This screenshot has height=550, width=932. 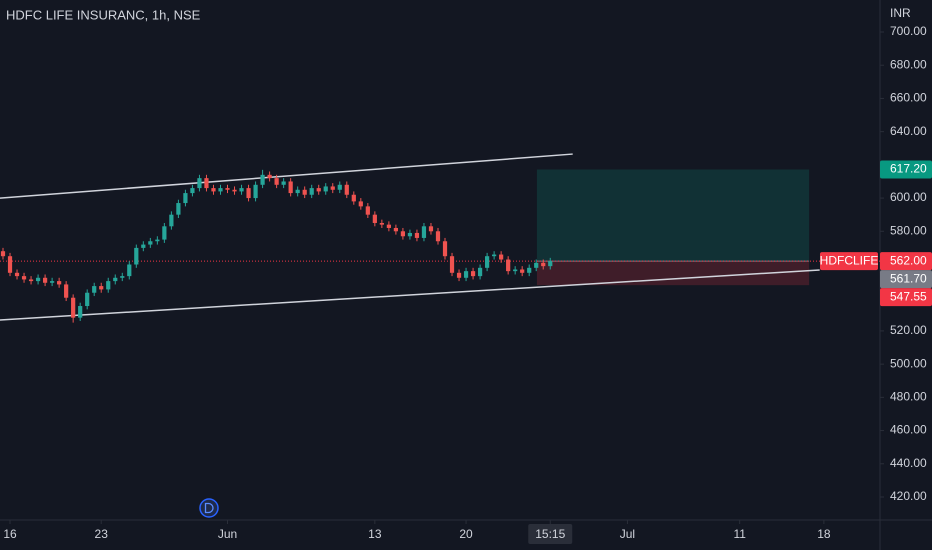 I want to click on y-tick-label: 660.00, so click(x=908, y=98).